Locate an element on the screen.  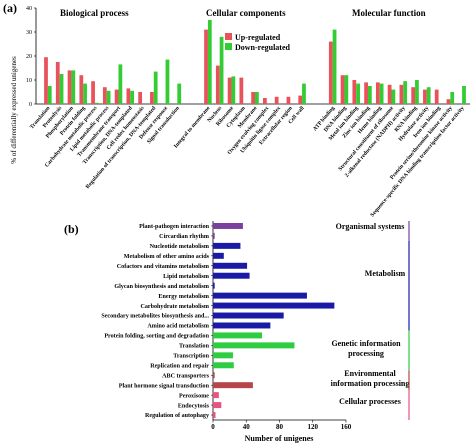
legend-label-down: Down-regulated is located at coordinates (263, 47).